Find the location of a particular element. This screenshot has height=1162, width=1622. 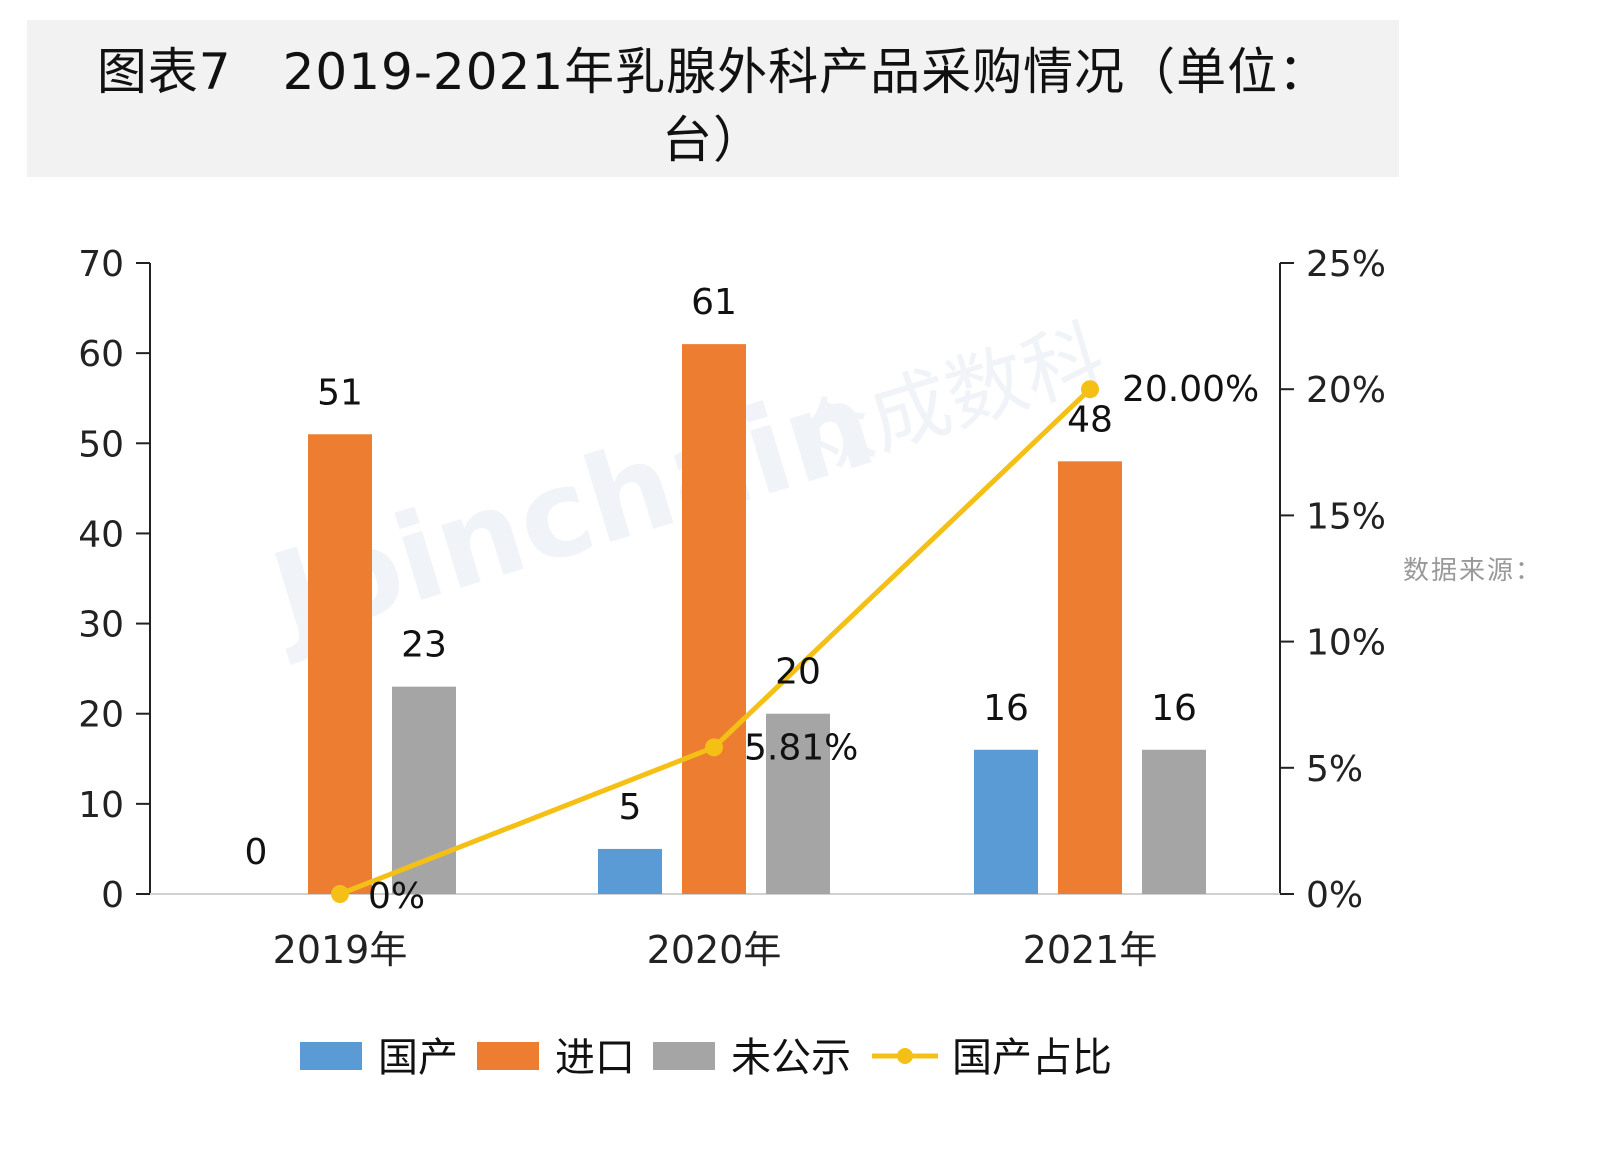

y-left-tick-label: 60 is located at coordinates (101, 354).